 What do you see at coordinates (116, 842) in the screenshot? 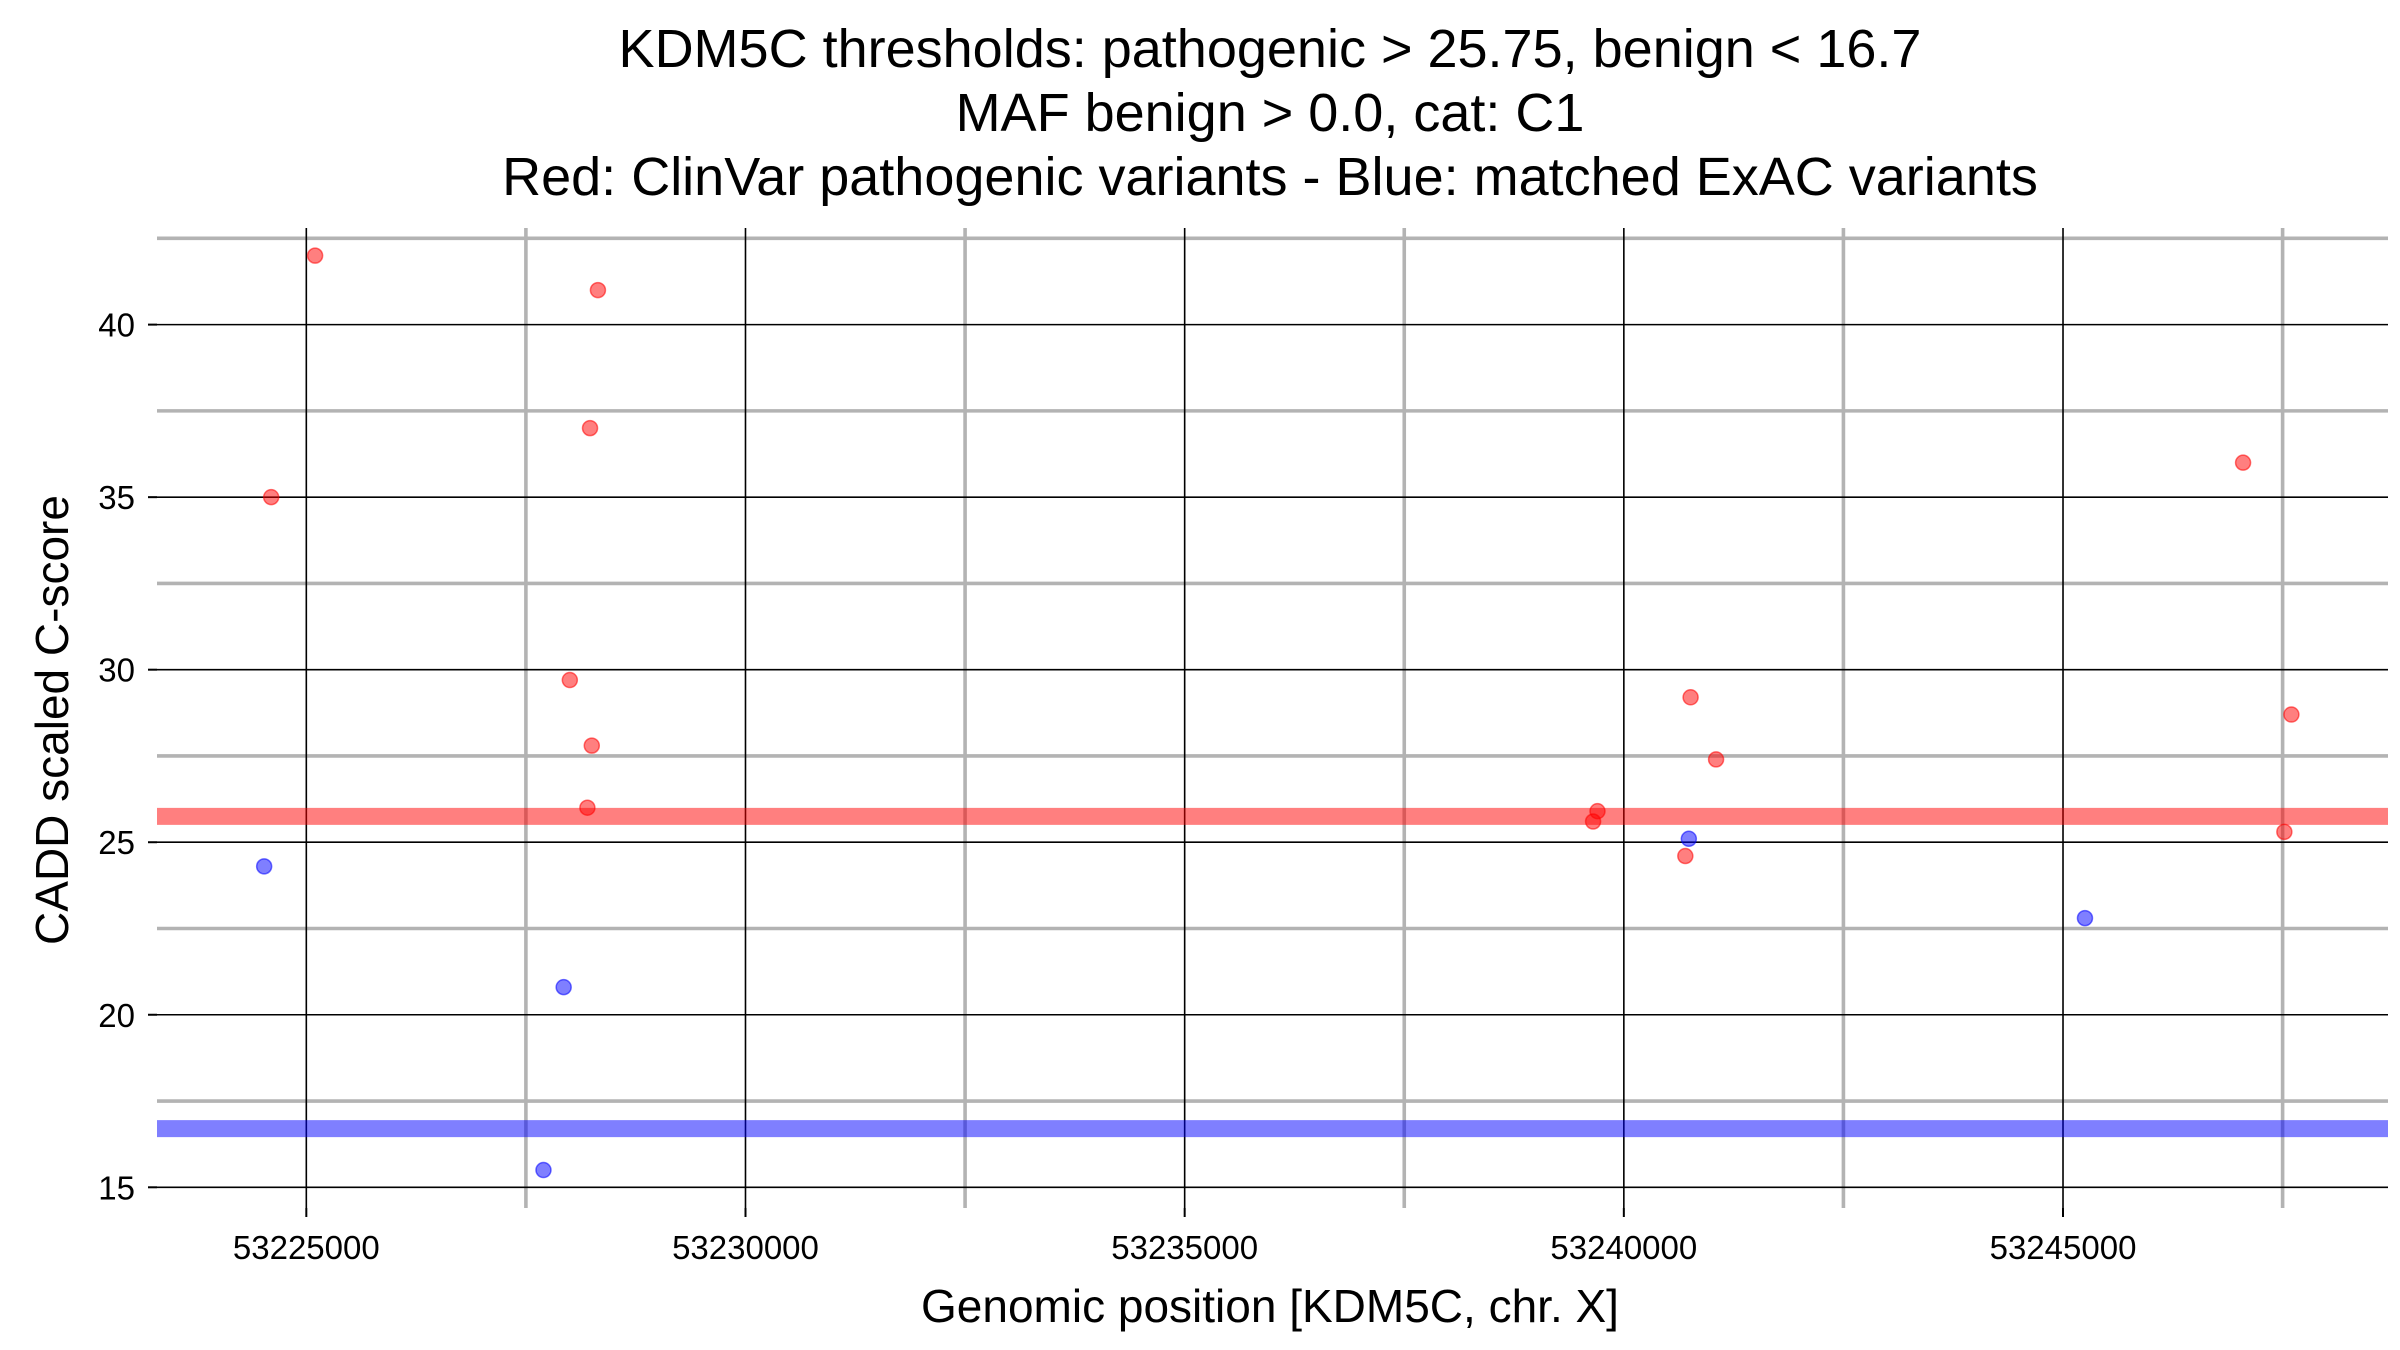
I see `y-tick-label: 25` at bounding box center [116, 842].